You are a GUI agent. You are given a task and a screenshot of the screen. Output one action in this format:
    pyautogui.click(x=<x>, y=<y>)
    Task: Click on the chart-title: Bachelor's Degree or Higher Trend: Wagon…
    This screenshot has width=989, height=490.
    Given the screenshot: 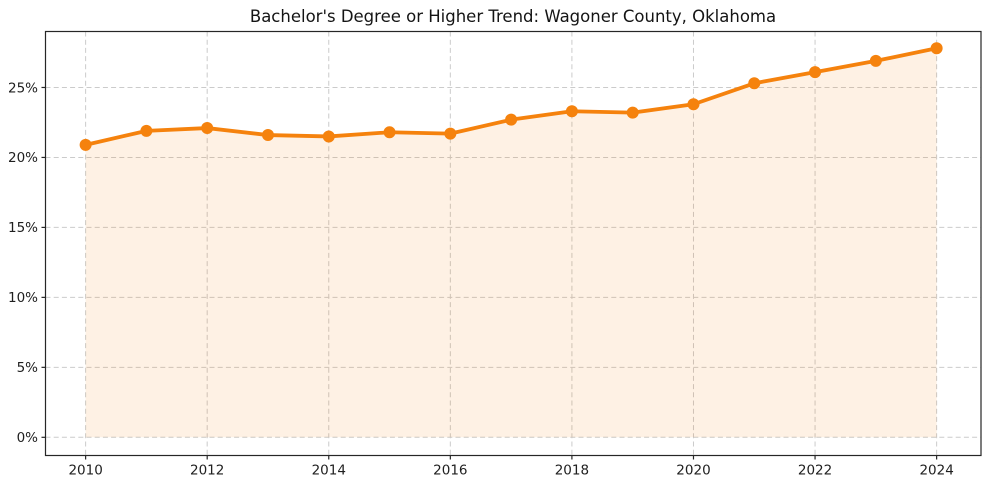 What is the action you would take?
    pyautogui.click(x=513, y=16)
    